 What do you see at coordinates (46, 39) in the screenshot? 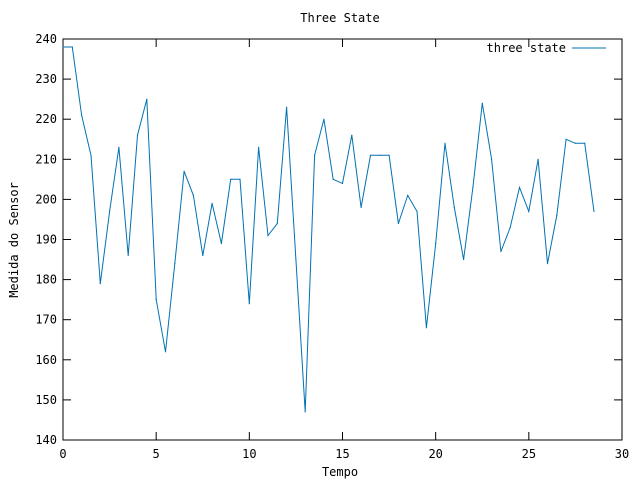
I see `y-tick-label: 240` at bounding box center [46, 39].